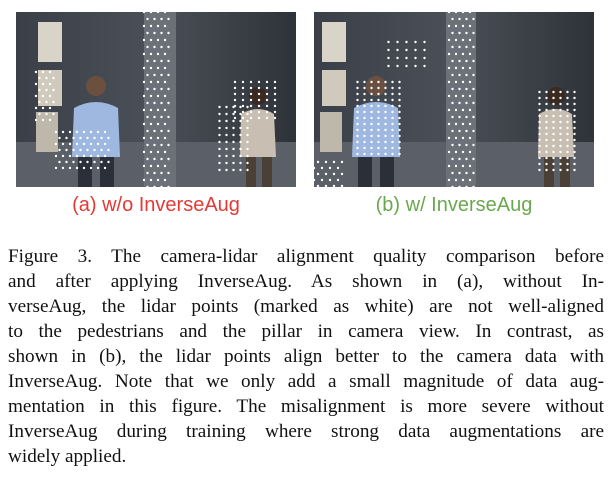  I want to click on pillar, so click(160, 99).